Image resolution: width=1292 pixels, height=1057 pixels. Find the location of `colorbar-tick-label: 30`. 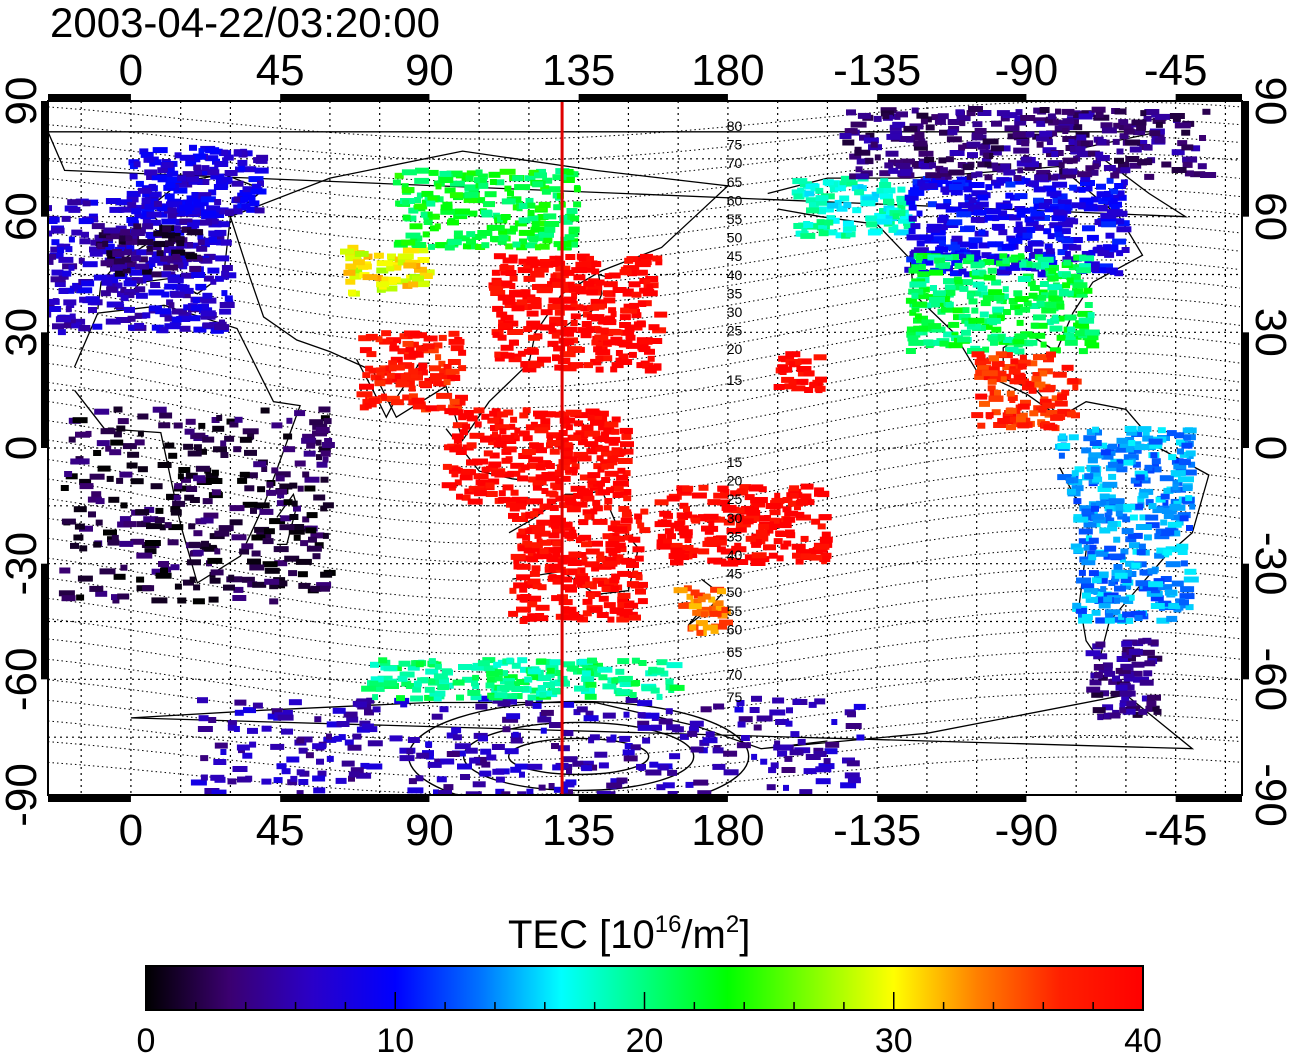

colorbar-tick-label: 30 is located at coordinates (894, 1039).